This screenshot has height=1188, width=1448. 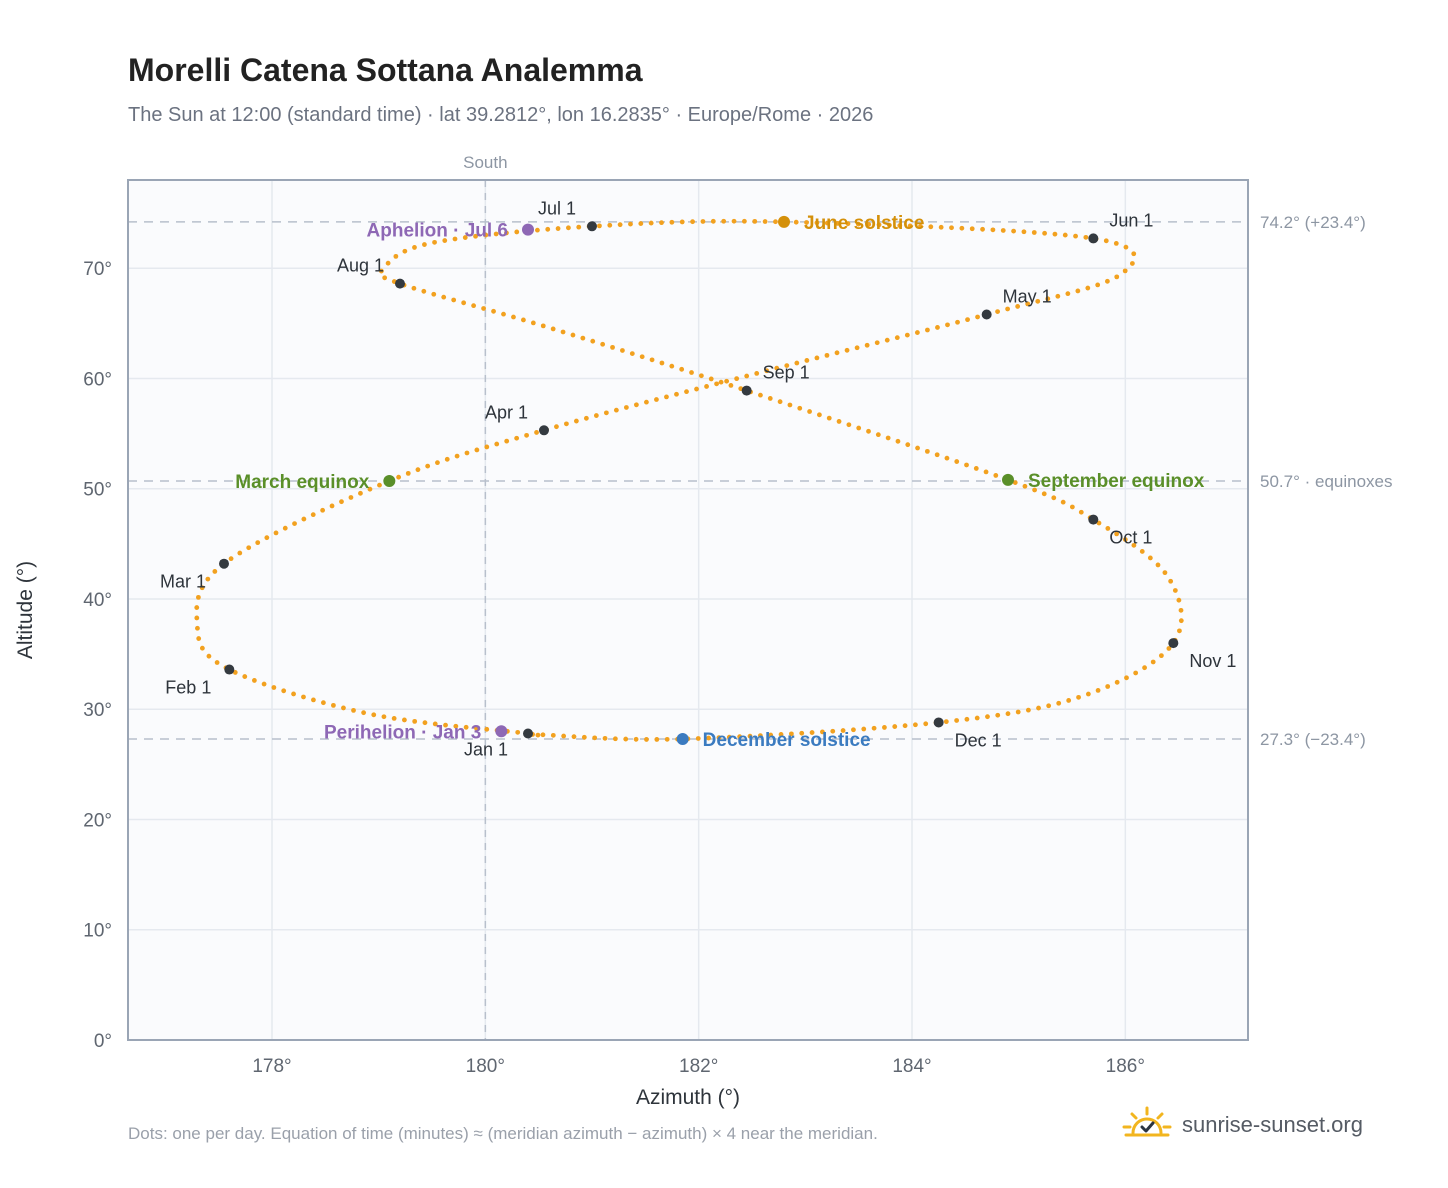 What do you see at coordinates (688, 1097) in the screenshot?
I see `x-axis-label: Azimuth (°)` at bounding box center [688, 1097].